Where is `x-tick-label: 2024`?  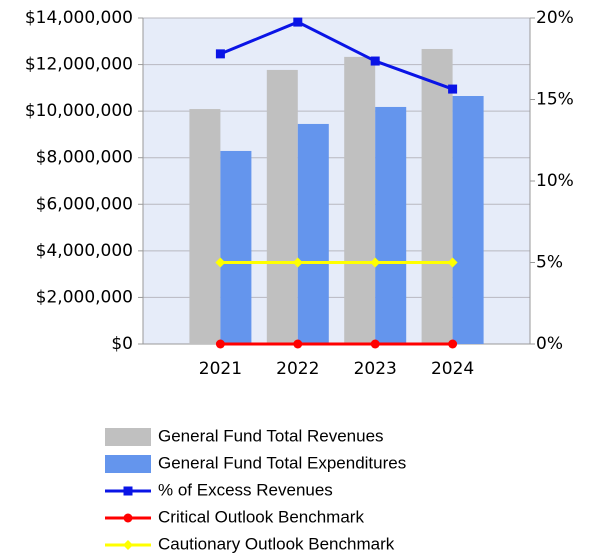
x-tick-label: 2024 is located at coordinates (452, 369).